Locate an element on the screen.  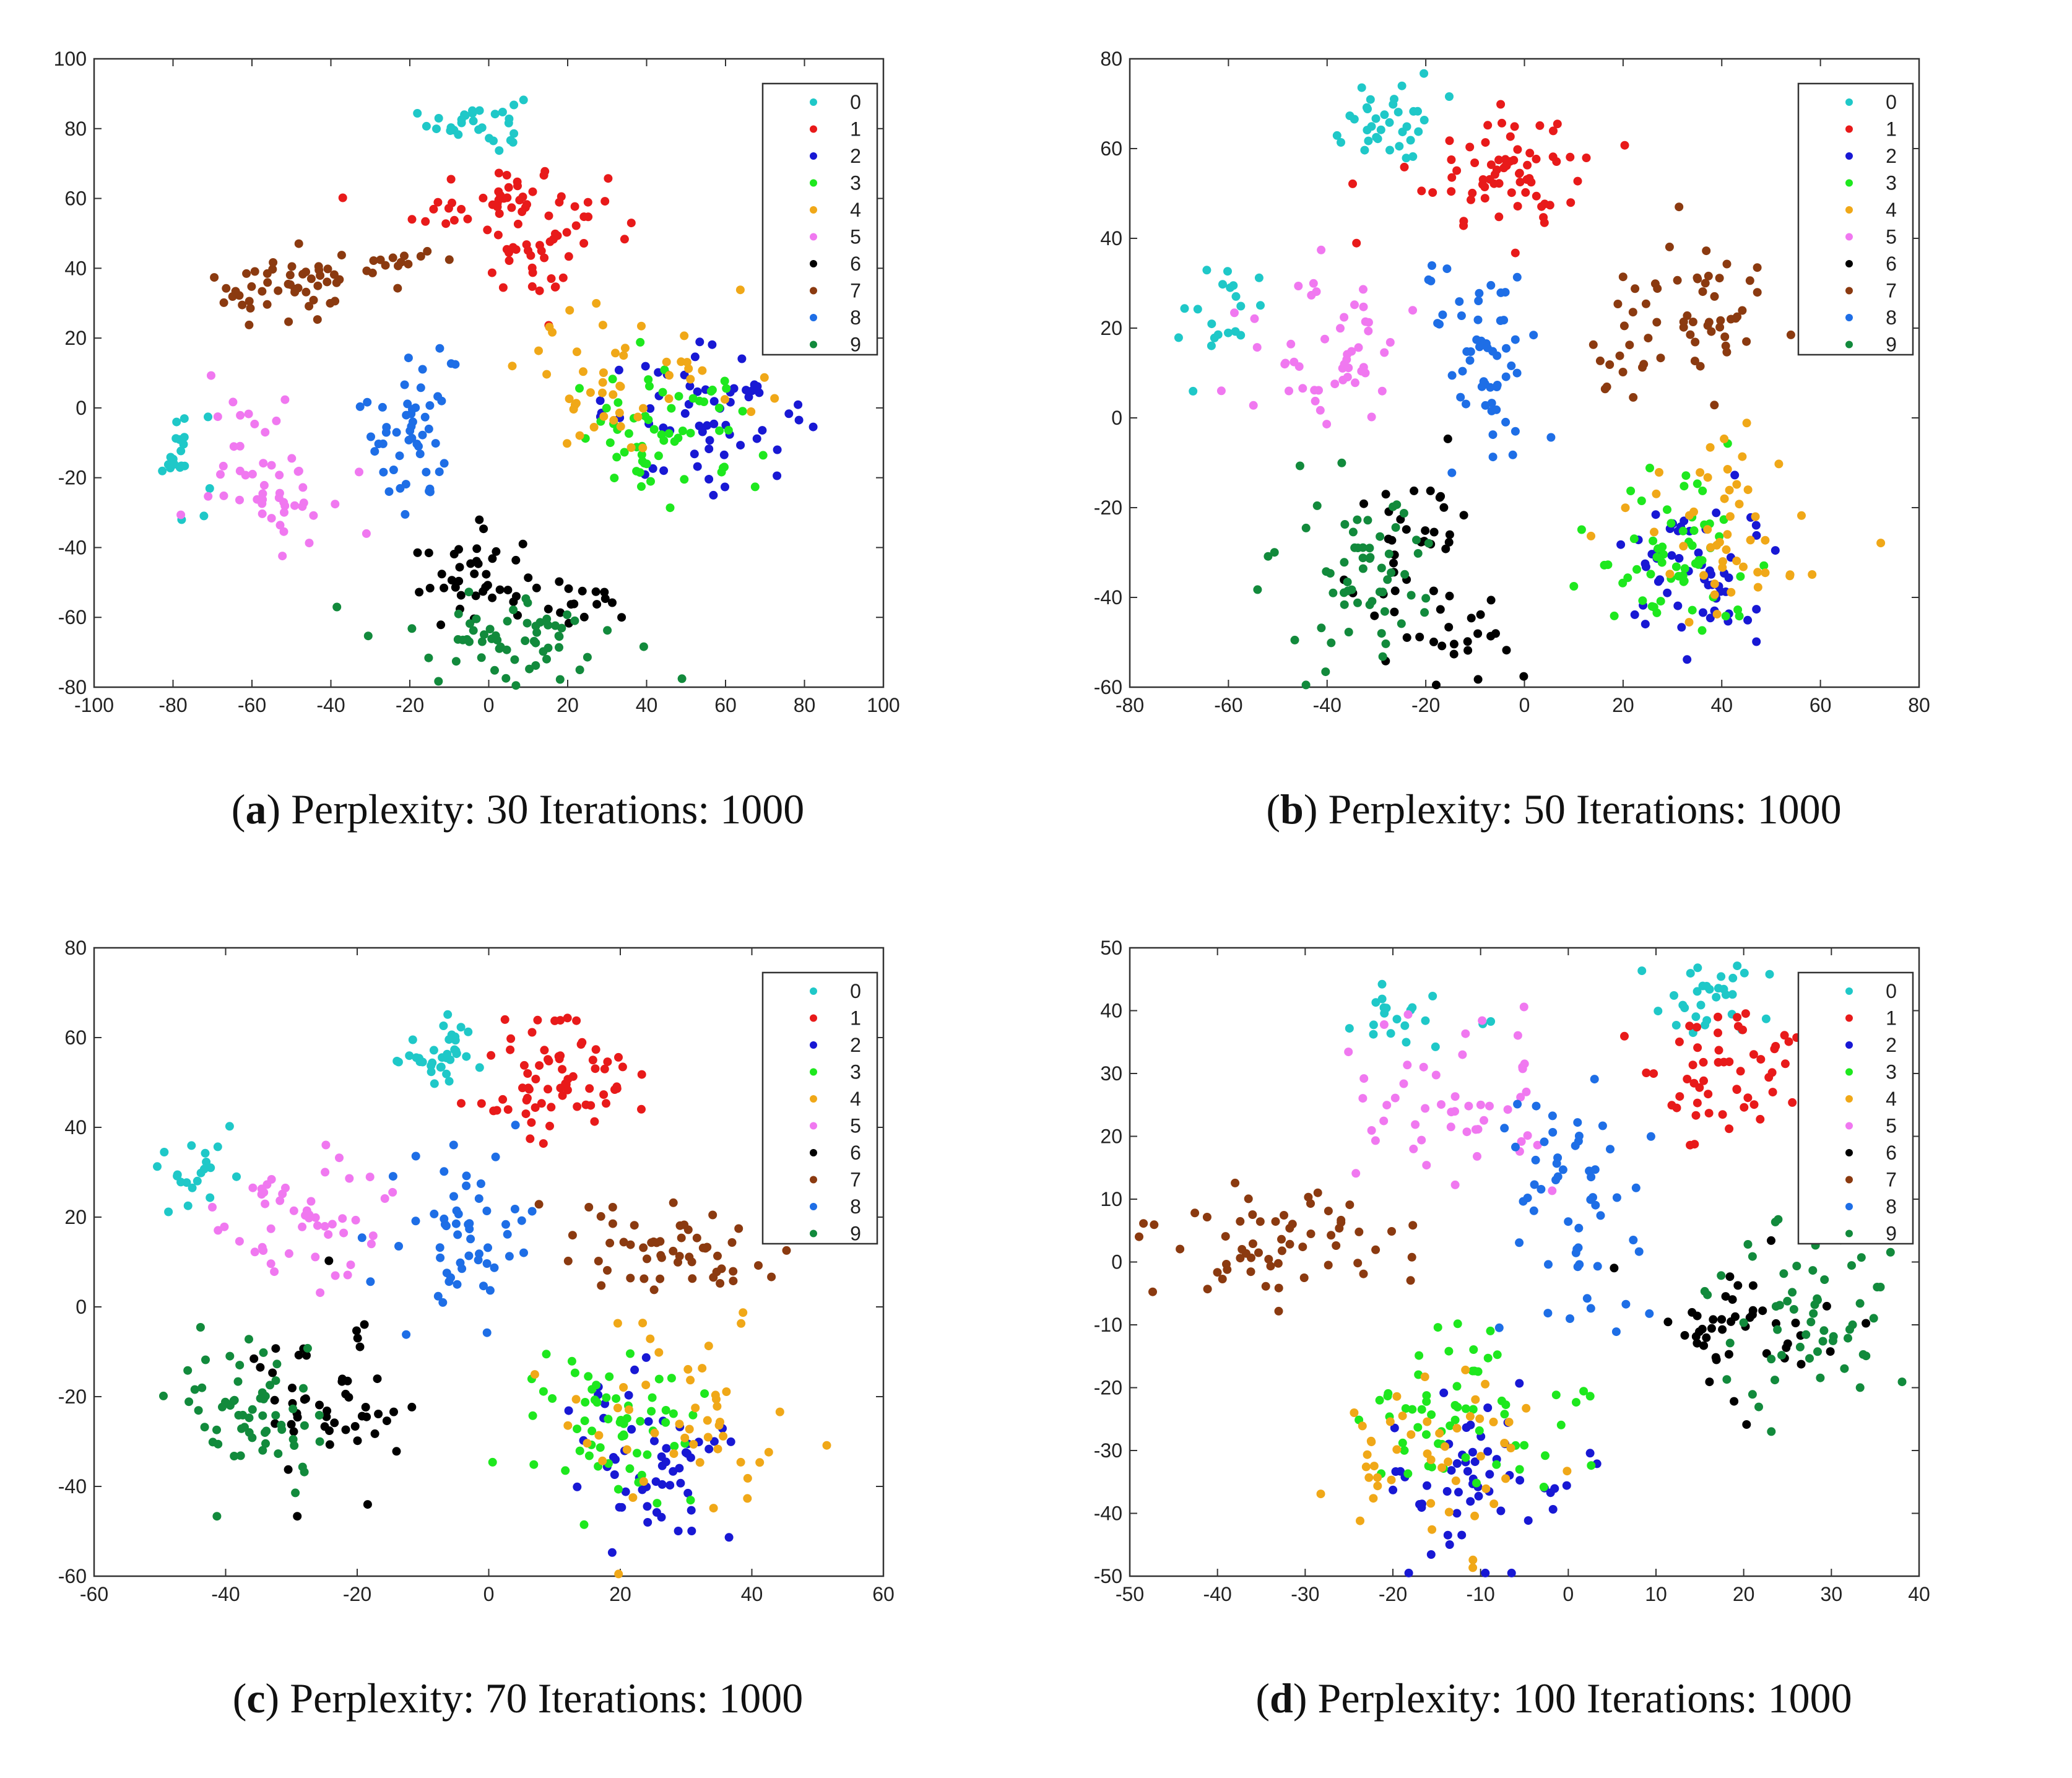
x-tick-label-a: 80 is located at coordinates (805, 705).